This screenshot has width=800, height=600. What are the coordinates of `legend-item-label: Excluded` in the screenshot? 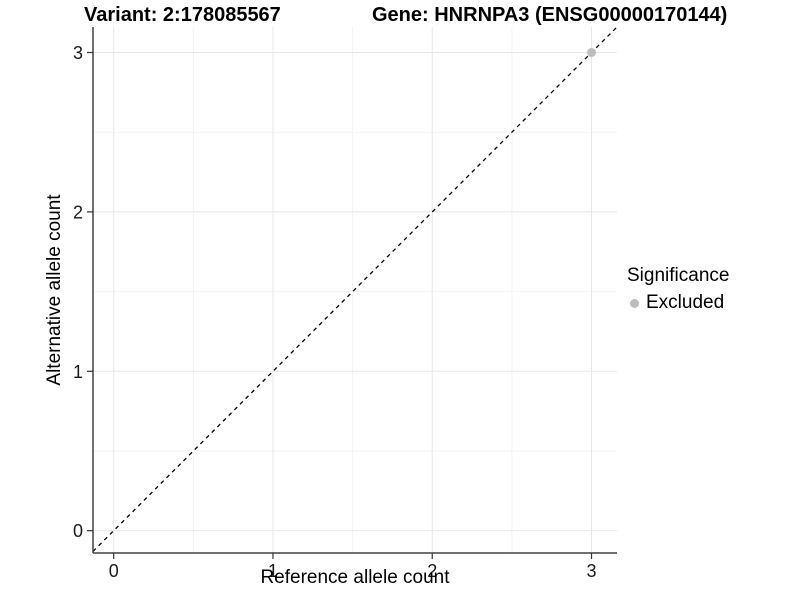 It's located at (685, 302).